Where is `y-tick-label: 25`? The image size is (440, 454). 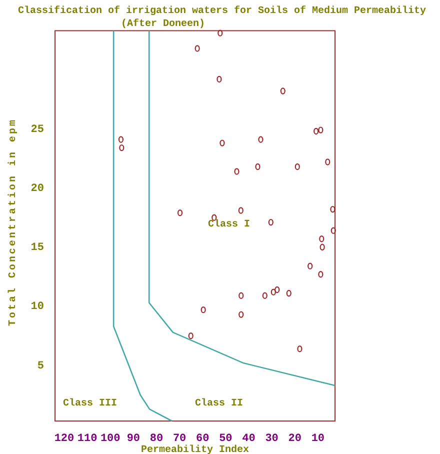 y-tick-label: 25 is located at coordinates (37, 130).